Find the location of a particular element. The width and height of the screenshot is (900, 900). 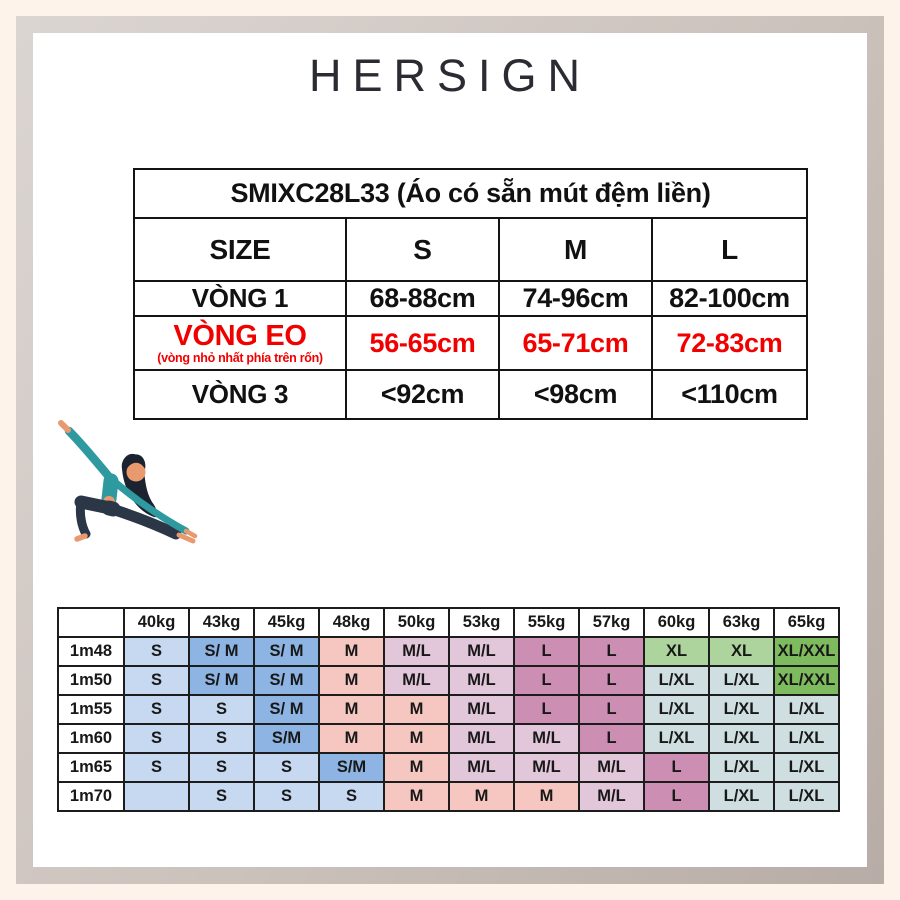

matrix-column-header: 60kg is located at coordinates (676, 622).